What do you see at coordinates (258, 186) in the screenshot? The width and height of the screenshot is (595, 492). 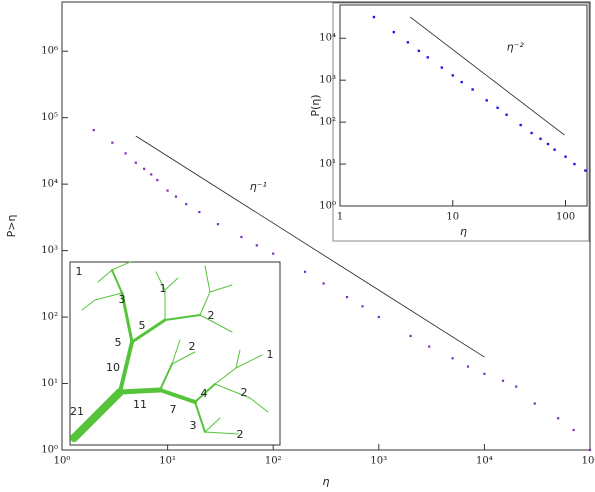 I see `reference-label: η⁻¹` at bounding box center [258, 186].